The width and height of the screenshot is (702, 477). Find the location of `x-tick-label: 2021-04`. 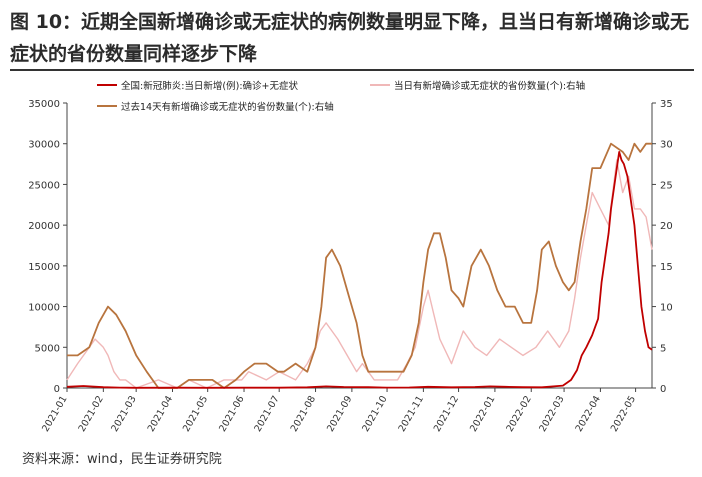

x-tick-label: 2021-04 is located at coordinates (160, 414).